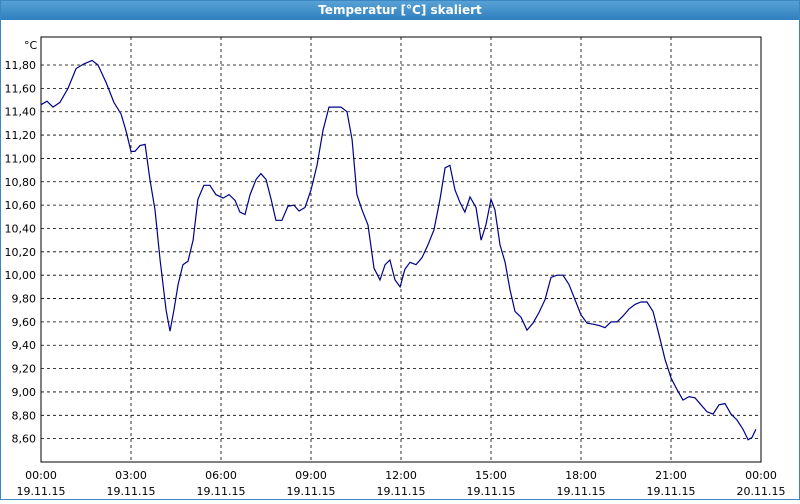 The height and width of the screenshot is (504, 800). What do you see at coordinates (24, 299) in the screenshot?
I see `y-tick-label: 9,80` at bounding box center [24, 299].